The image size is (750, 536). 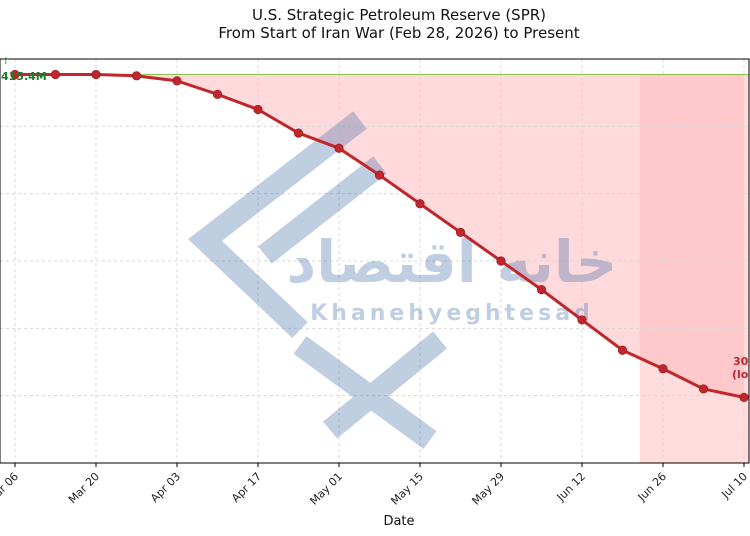 I want to click on watermark-latin: Khanehyeghtesad, so click(x=452, y=313).